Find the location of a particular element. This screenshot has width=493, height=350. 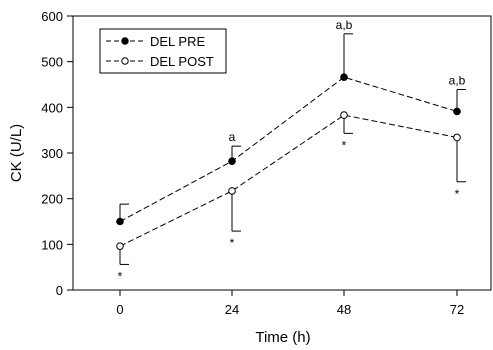

y-tick-label: 100 is located at coordinates (52, 244).